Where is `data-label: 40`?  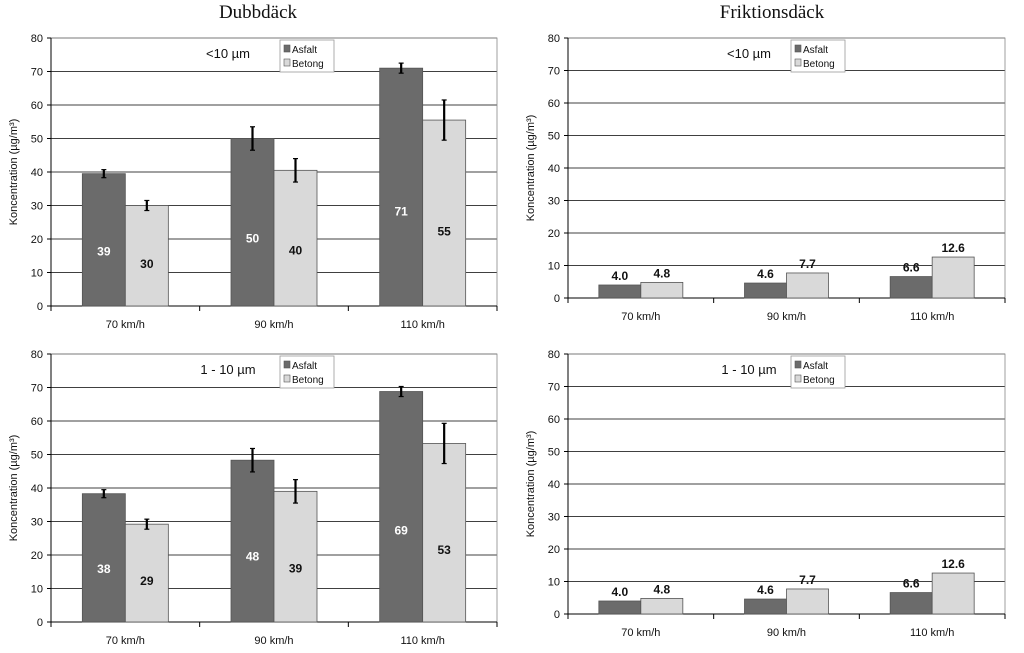 data-label: 40 is located at coordinates (296, 250).